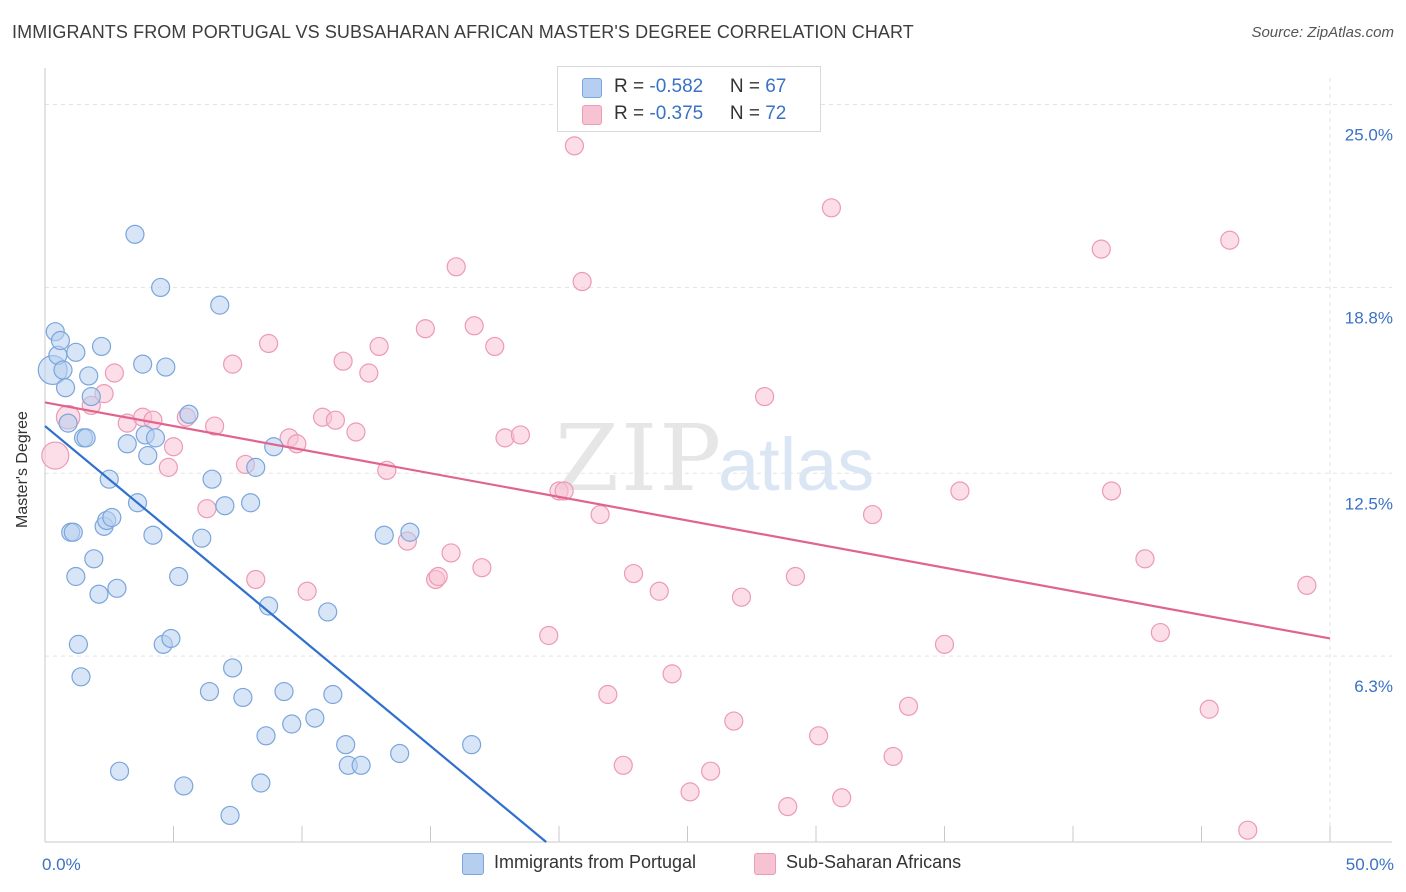 The width and height of the screenshot is (1406, 892). What do you see at coordinates (796, 464) in the screenshot?
I see `watermark-atlas: atlas` at bounding box center [796, 464].